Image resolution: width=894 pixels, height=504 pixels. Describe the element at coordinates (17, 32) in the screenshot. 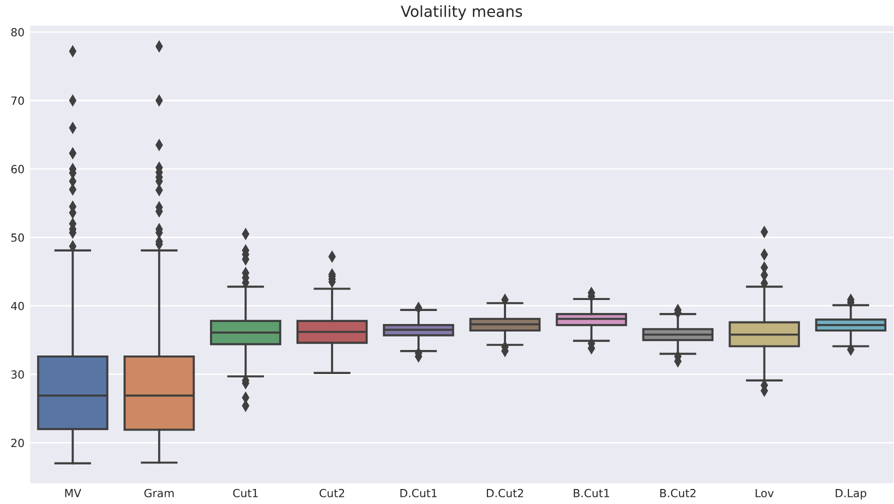

I see `y-tick-label: 80` at that location.